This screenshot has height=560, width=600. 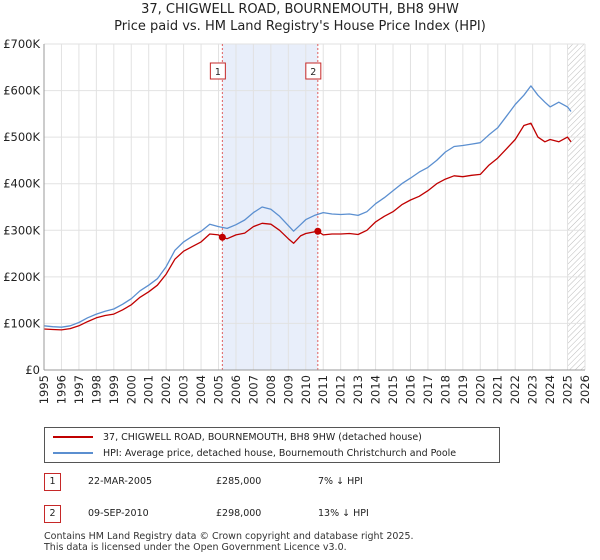 I want to click on y-tick-label: £700K, so click(x=21, y=44).